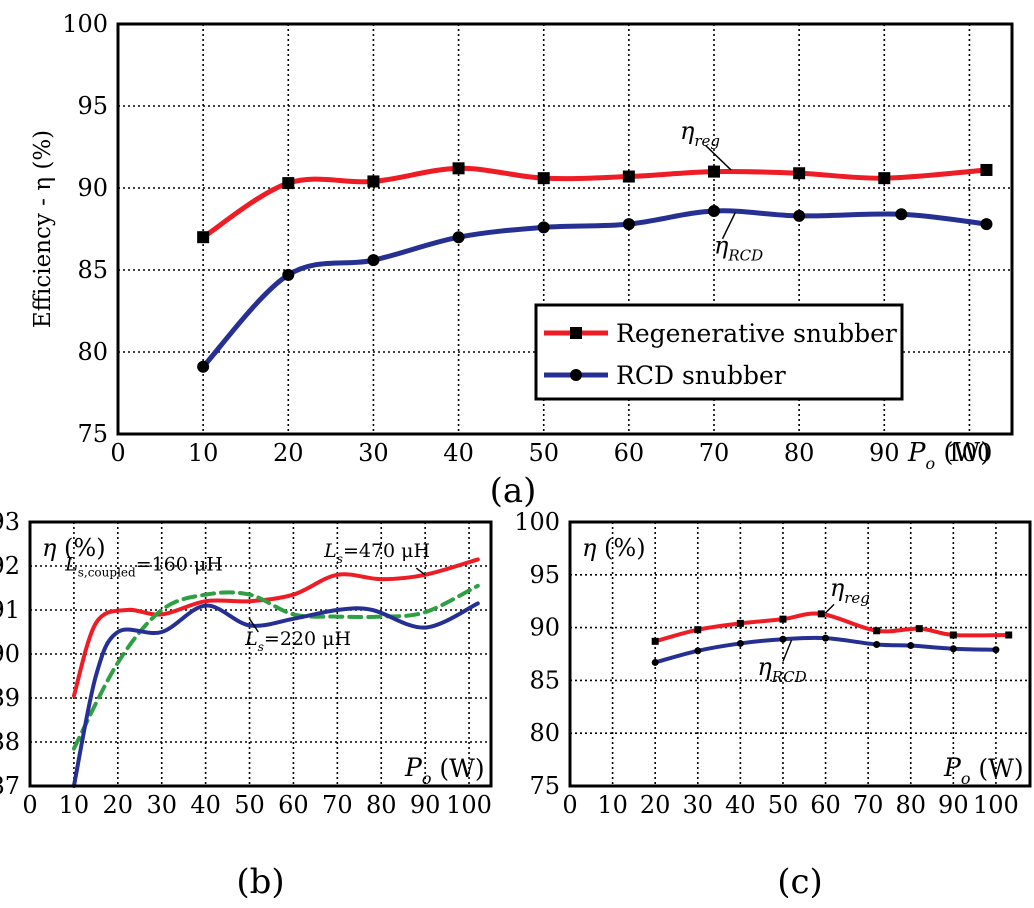 This screenshot has width=1034, height=908. What do you see at coordinates (10, 566) in the screenshot?
I see `y-tick-label: 92` at bounding box center [10, 566].